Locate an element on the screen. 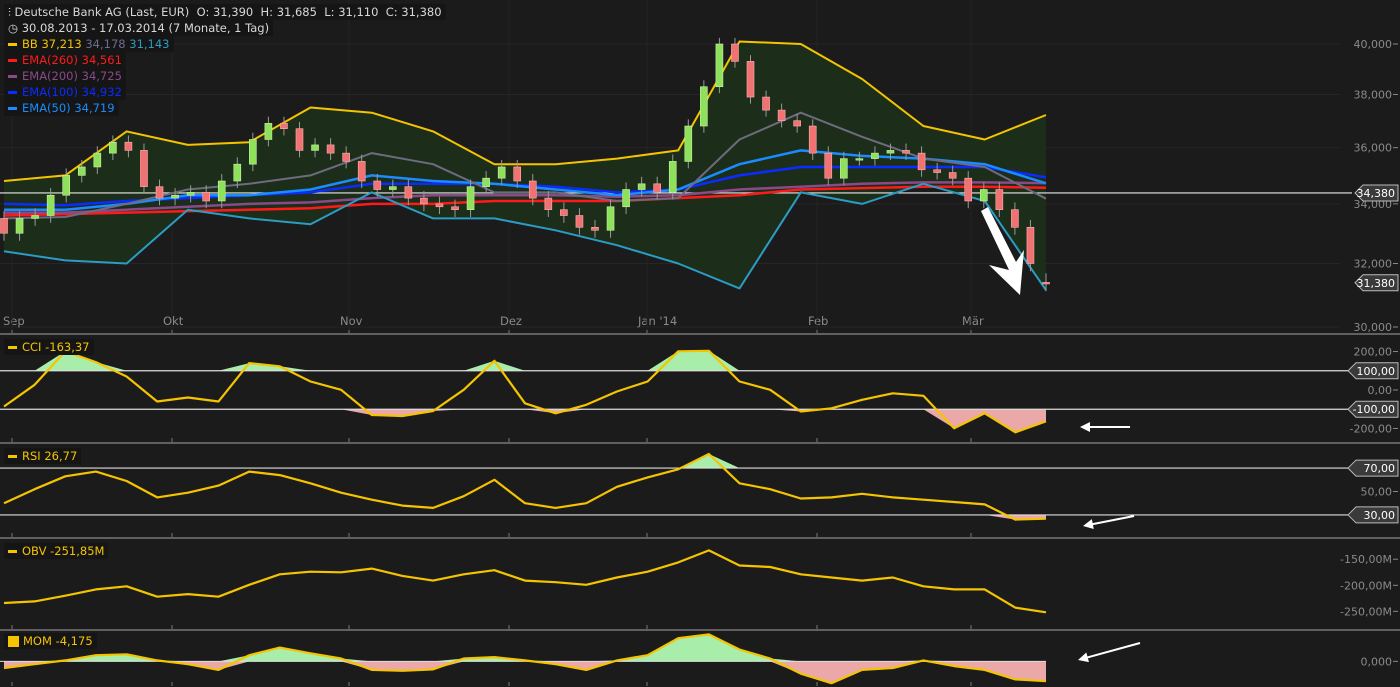 This screenshot has width=1400, height=687. cci-y-tick-label: -200,00 is located at coordinates (1371, 428).